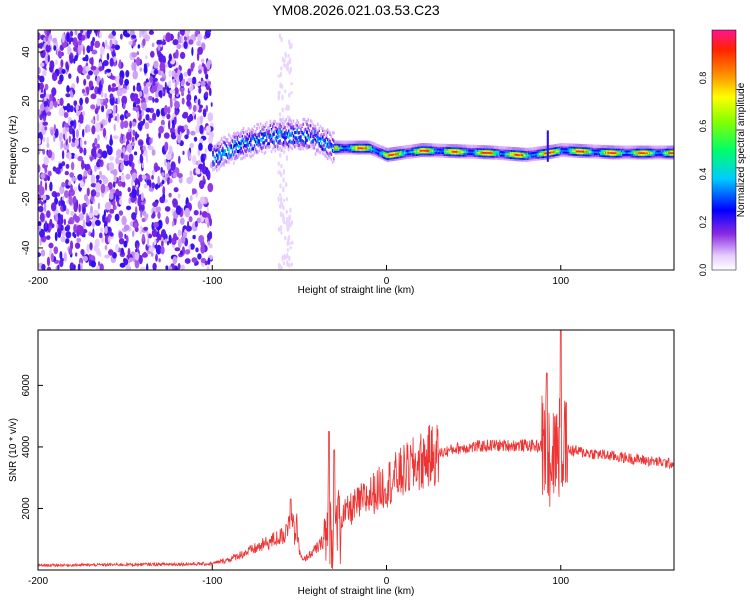 Image resolution: width=750 pixels, height=600 pixels. Describe the element at coordinates (703, 270) in the screenshot. I see `colorbar-tick-label: 0.0` at that location.